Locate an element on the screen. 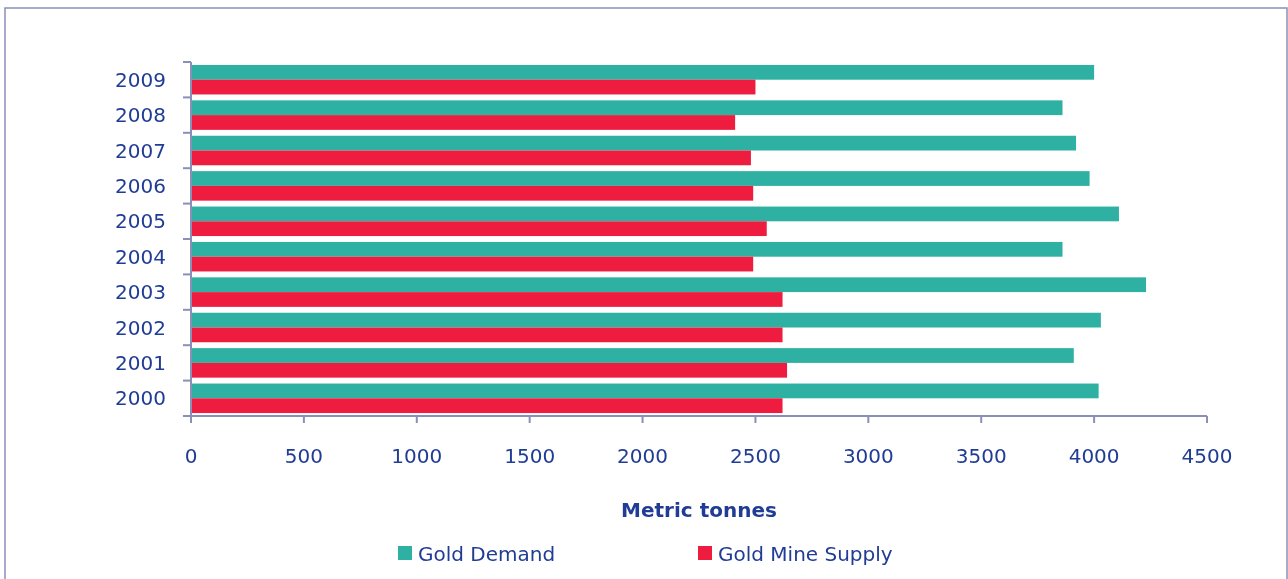 The width and height of the screenshot is (1288, 579). x-tick-label: 0 is located at coordinates (191, 456).